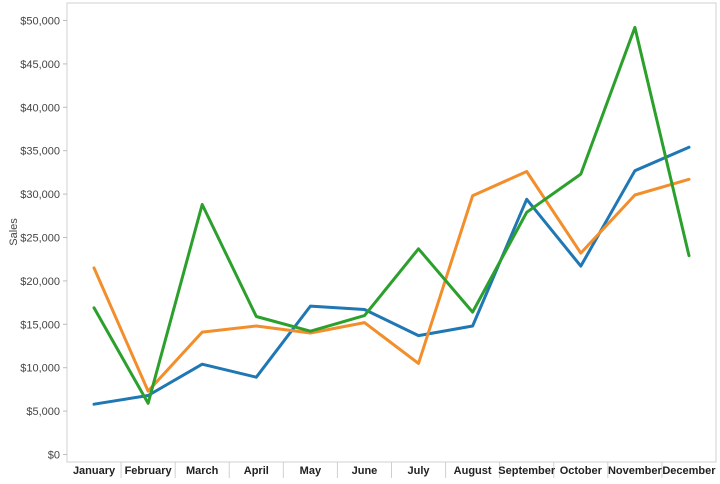  Describe the element at coordinates (40, 22) in the screenshot. I see `y-tick-label: $50,000` at that location.